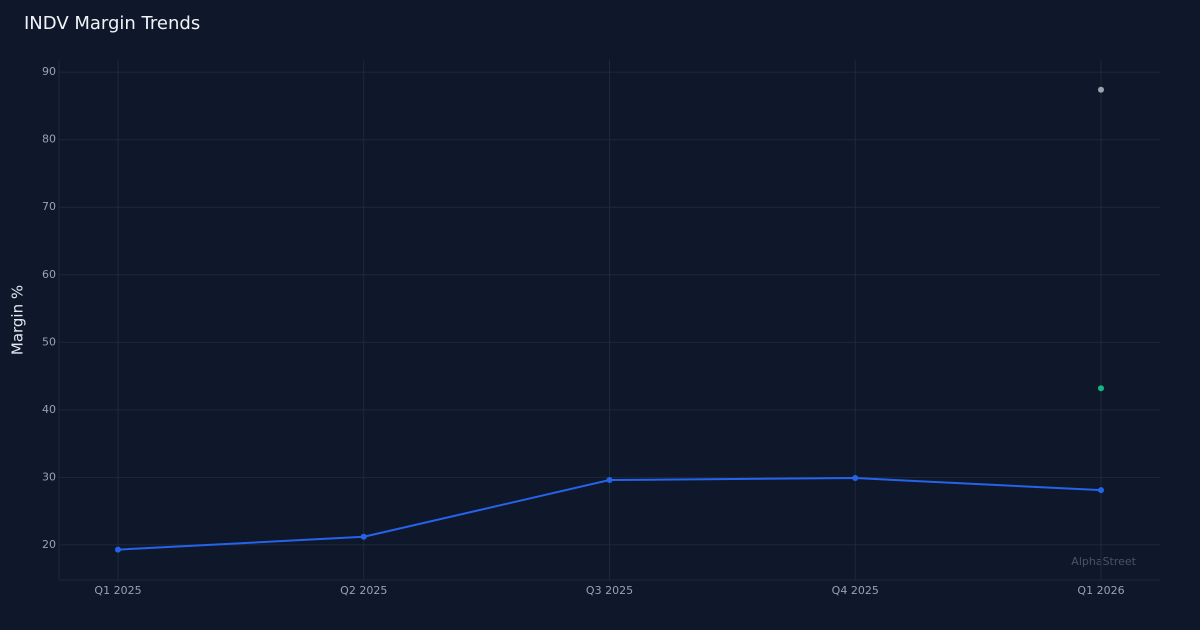 This screenshot has height=630, width=1200. Describe the element at coordinates (1100, 590) in the screenshot. I see `x-tick-label: Q1 2026` at that location.